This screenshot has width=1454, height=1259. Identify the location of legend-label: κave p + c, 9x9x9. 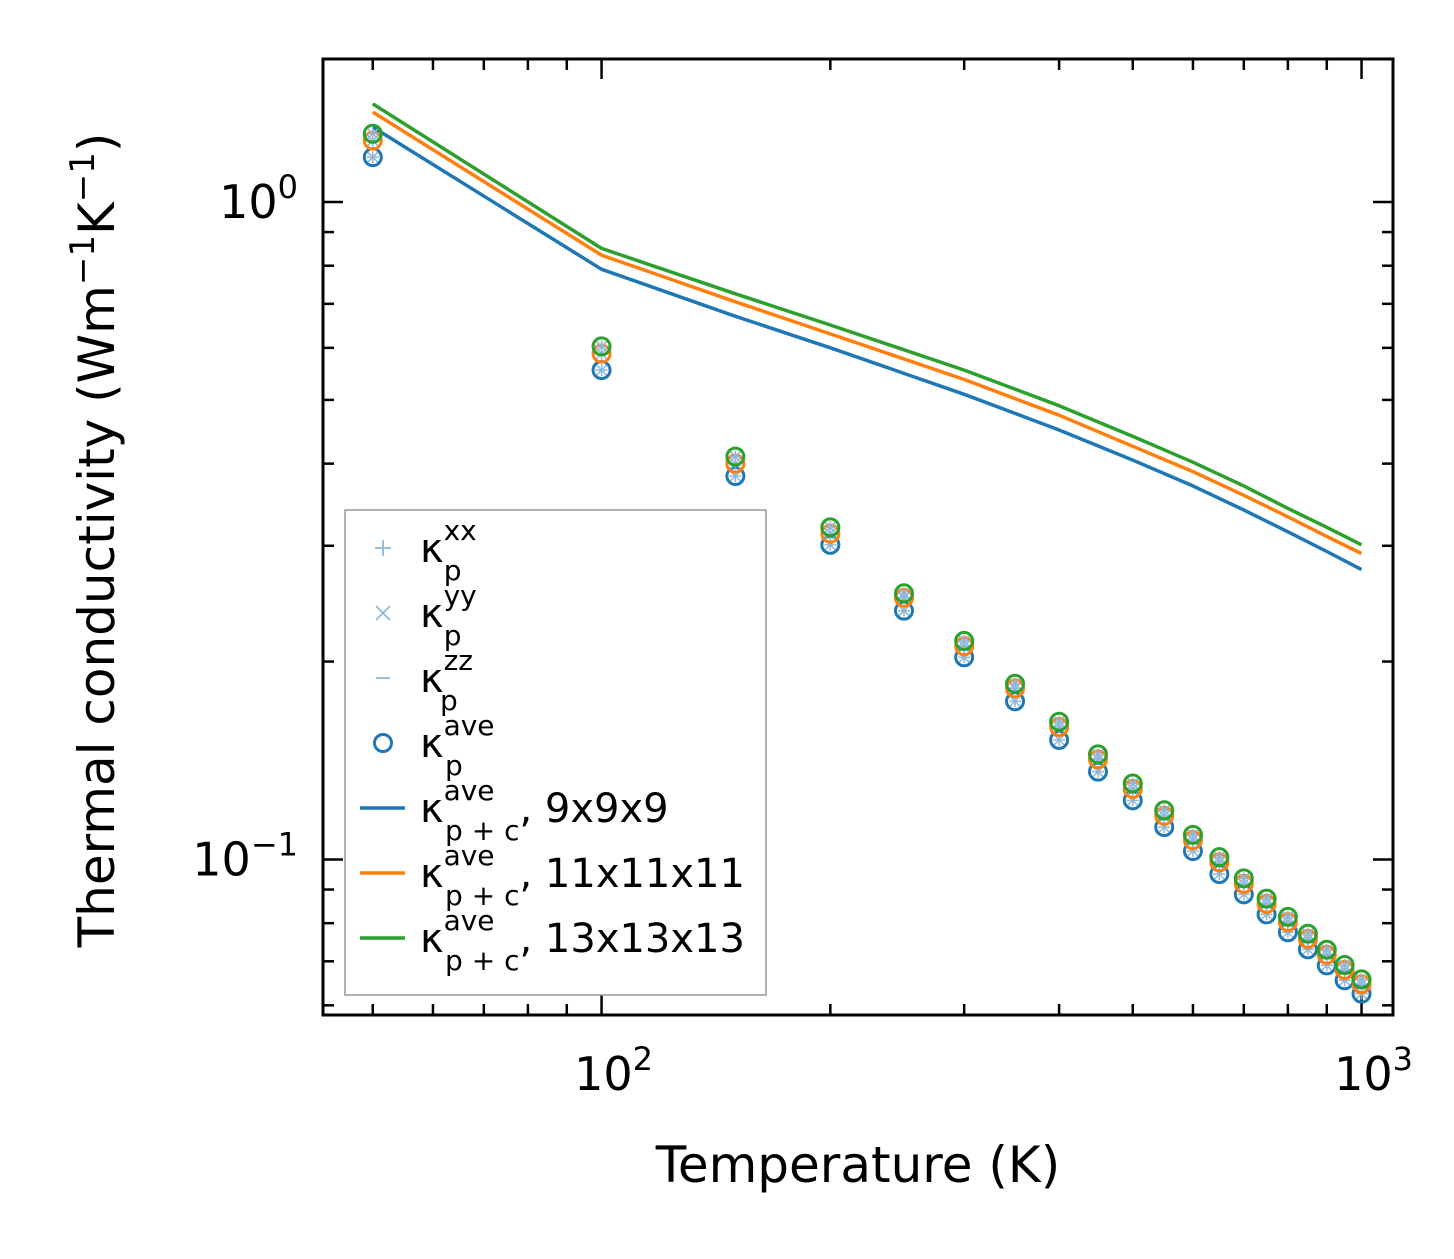
(544, 810).